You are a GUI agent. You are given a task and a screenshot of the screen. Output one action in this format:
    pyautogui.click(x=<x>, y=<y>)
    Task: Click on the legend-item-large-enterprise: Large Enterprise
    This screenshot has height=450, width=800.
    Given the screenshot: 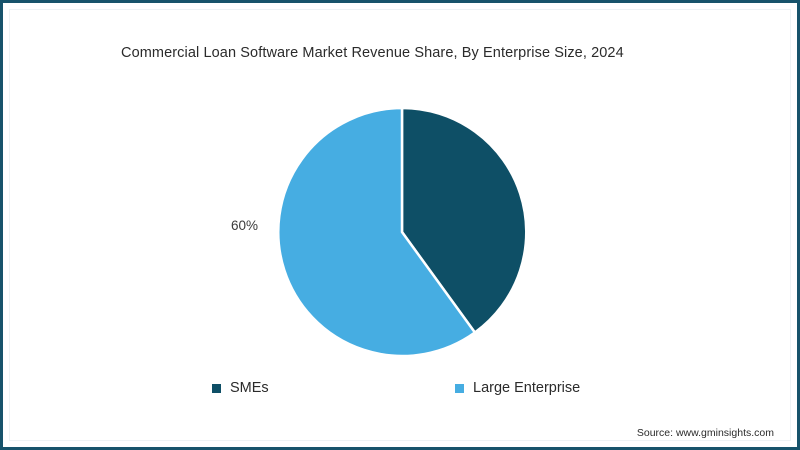 What is the action you would take?
    pyautogui.click(x=517, y=388)
    